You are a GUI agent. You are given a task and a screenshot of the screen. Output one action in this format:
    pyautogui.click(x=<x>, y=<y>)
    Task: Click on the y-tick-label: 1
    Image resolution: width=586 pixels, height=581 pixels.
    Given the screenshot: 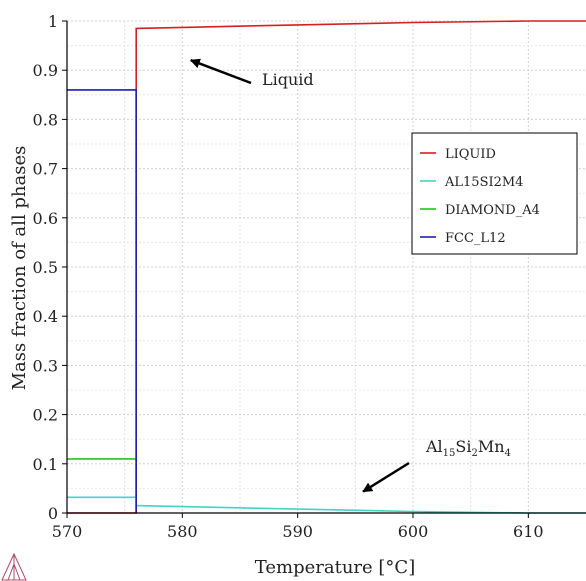 What is the action you would take?
    pyautogui.click(x=53, y=21)
    